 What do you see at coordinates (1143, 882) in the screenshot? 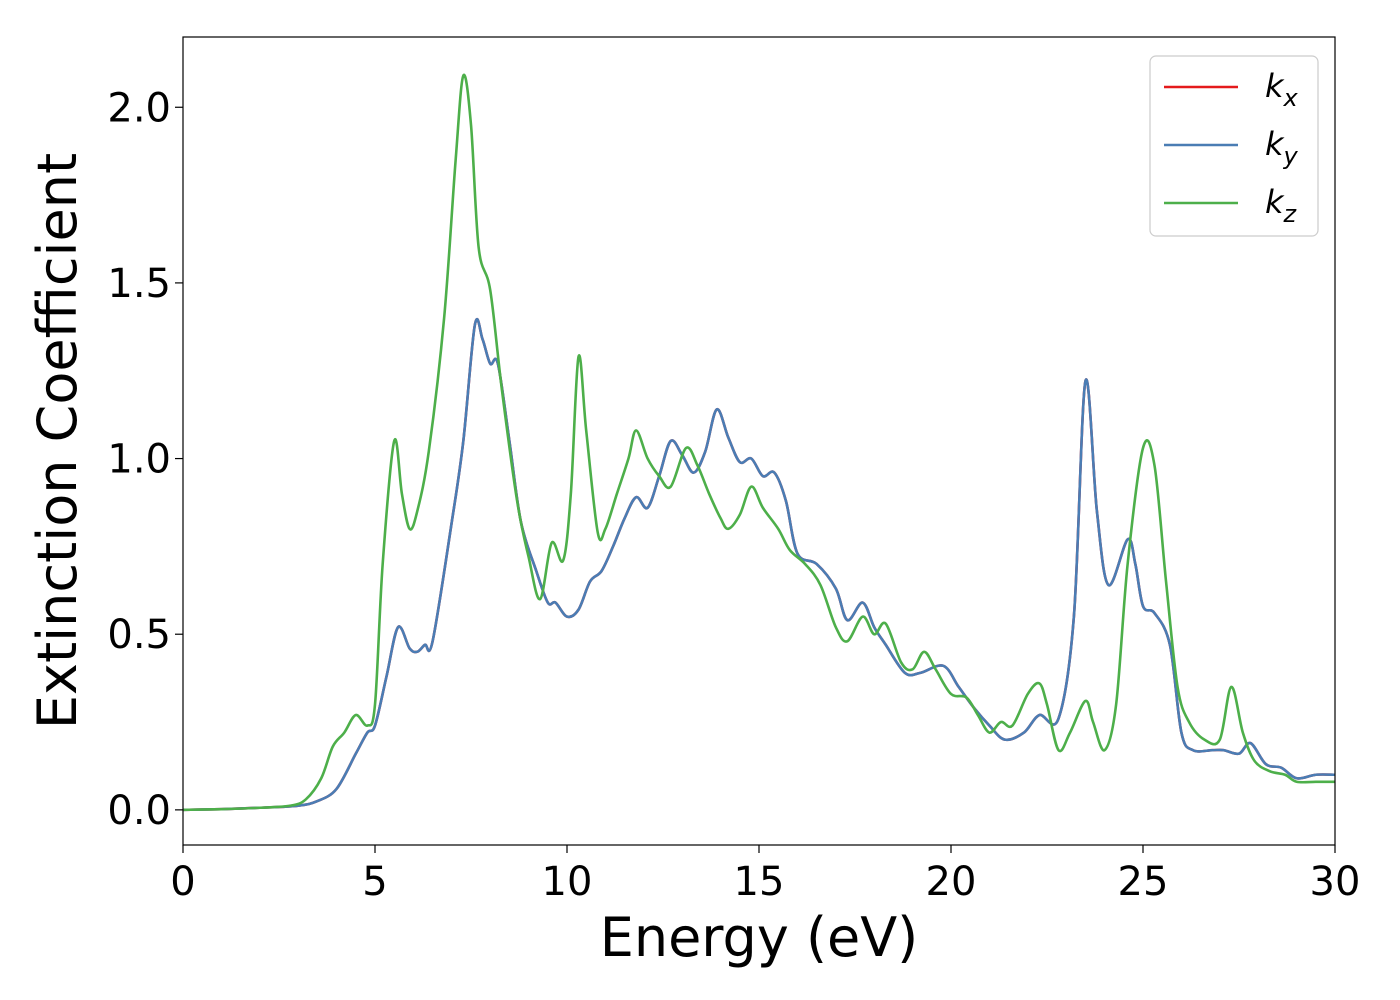
I see `x-tick-label: 25` at bounding box center [1143, 882].